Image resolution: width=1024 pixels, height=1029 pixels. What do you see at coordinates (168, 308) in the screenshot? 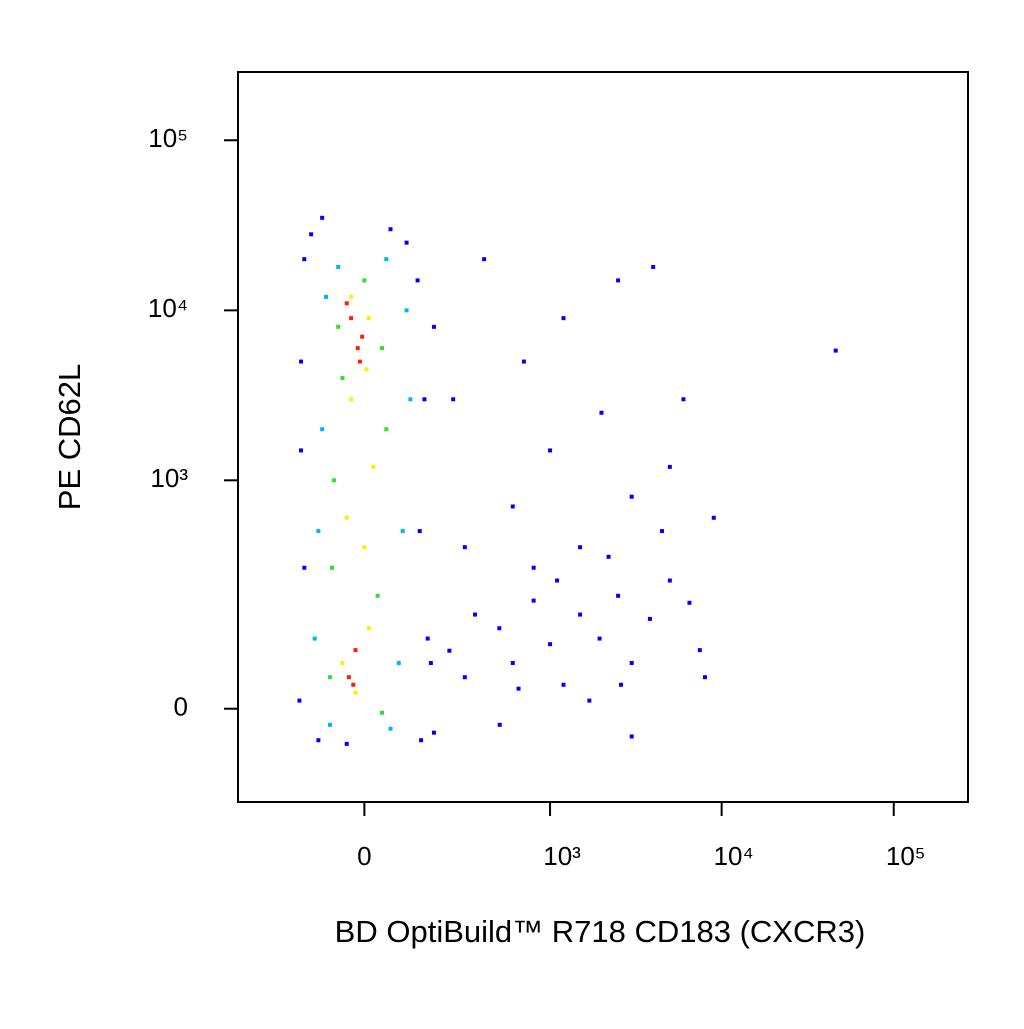
I see `y-tick-label: 10⁴` at bounding box center [168, 308].